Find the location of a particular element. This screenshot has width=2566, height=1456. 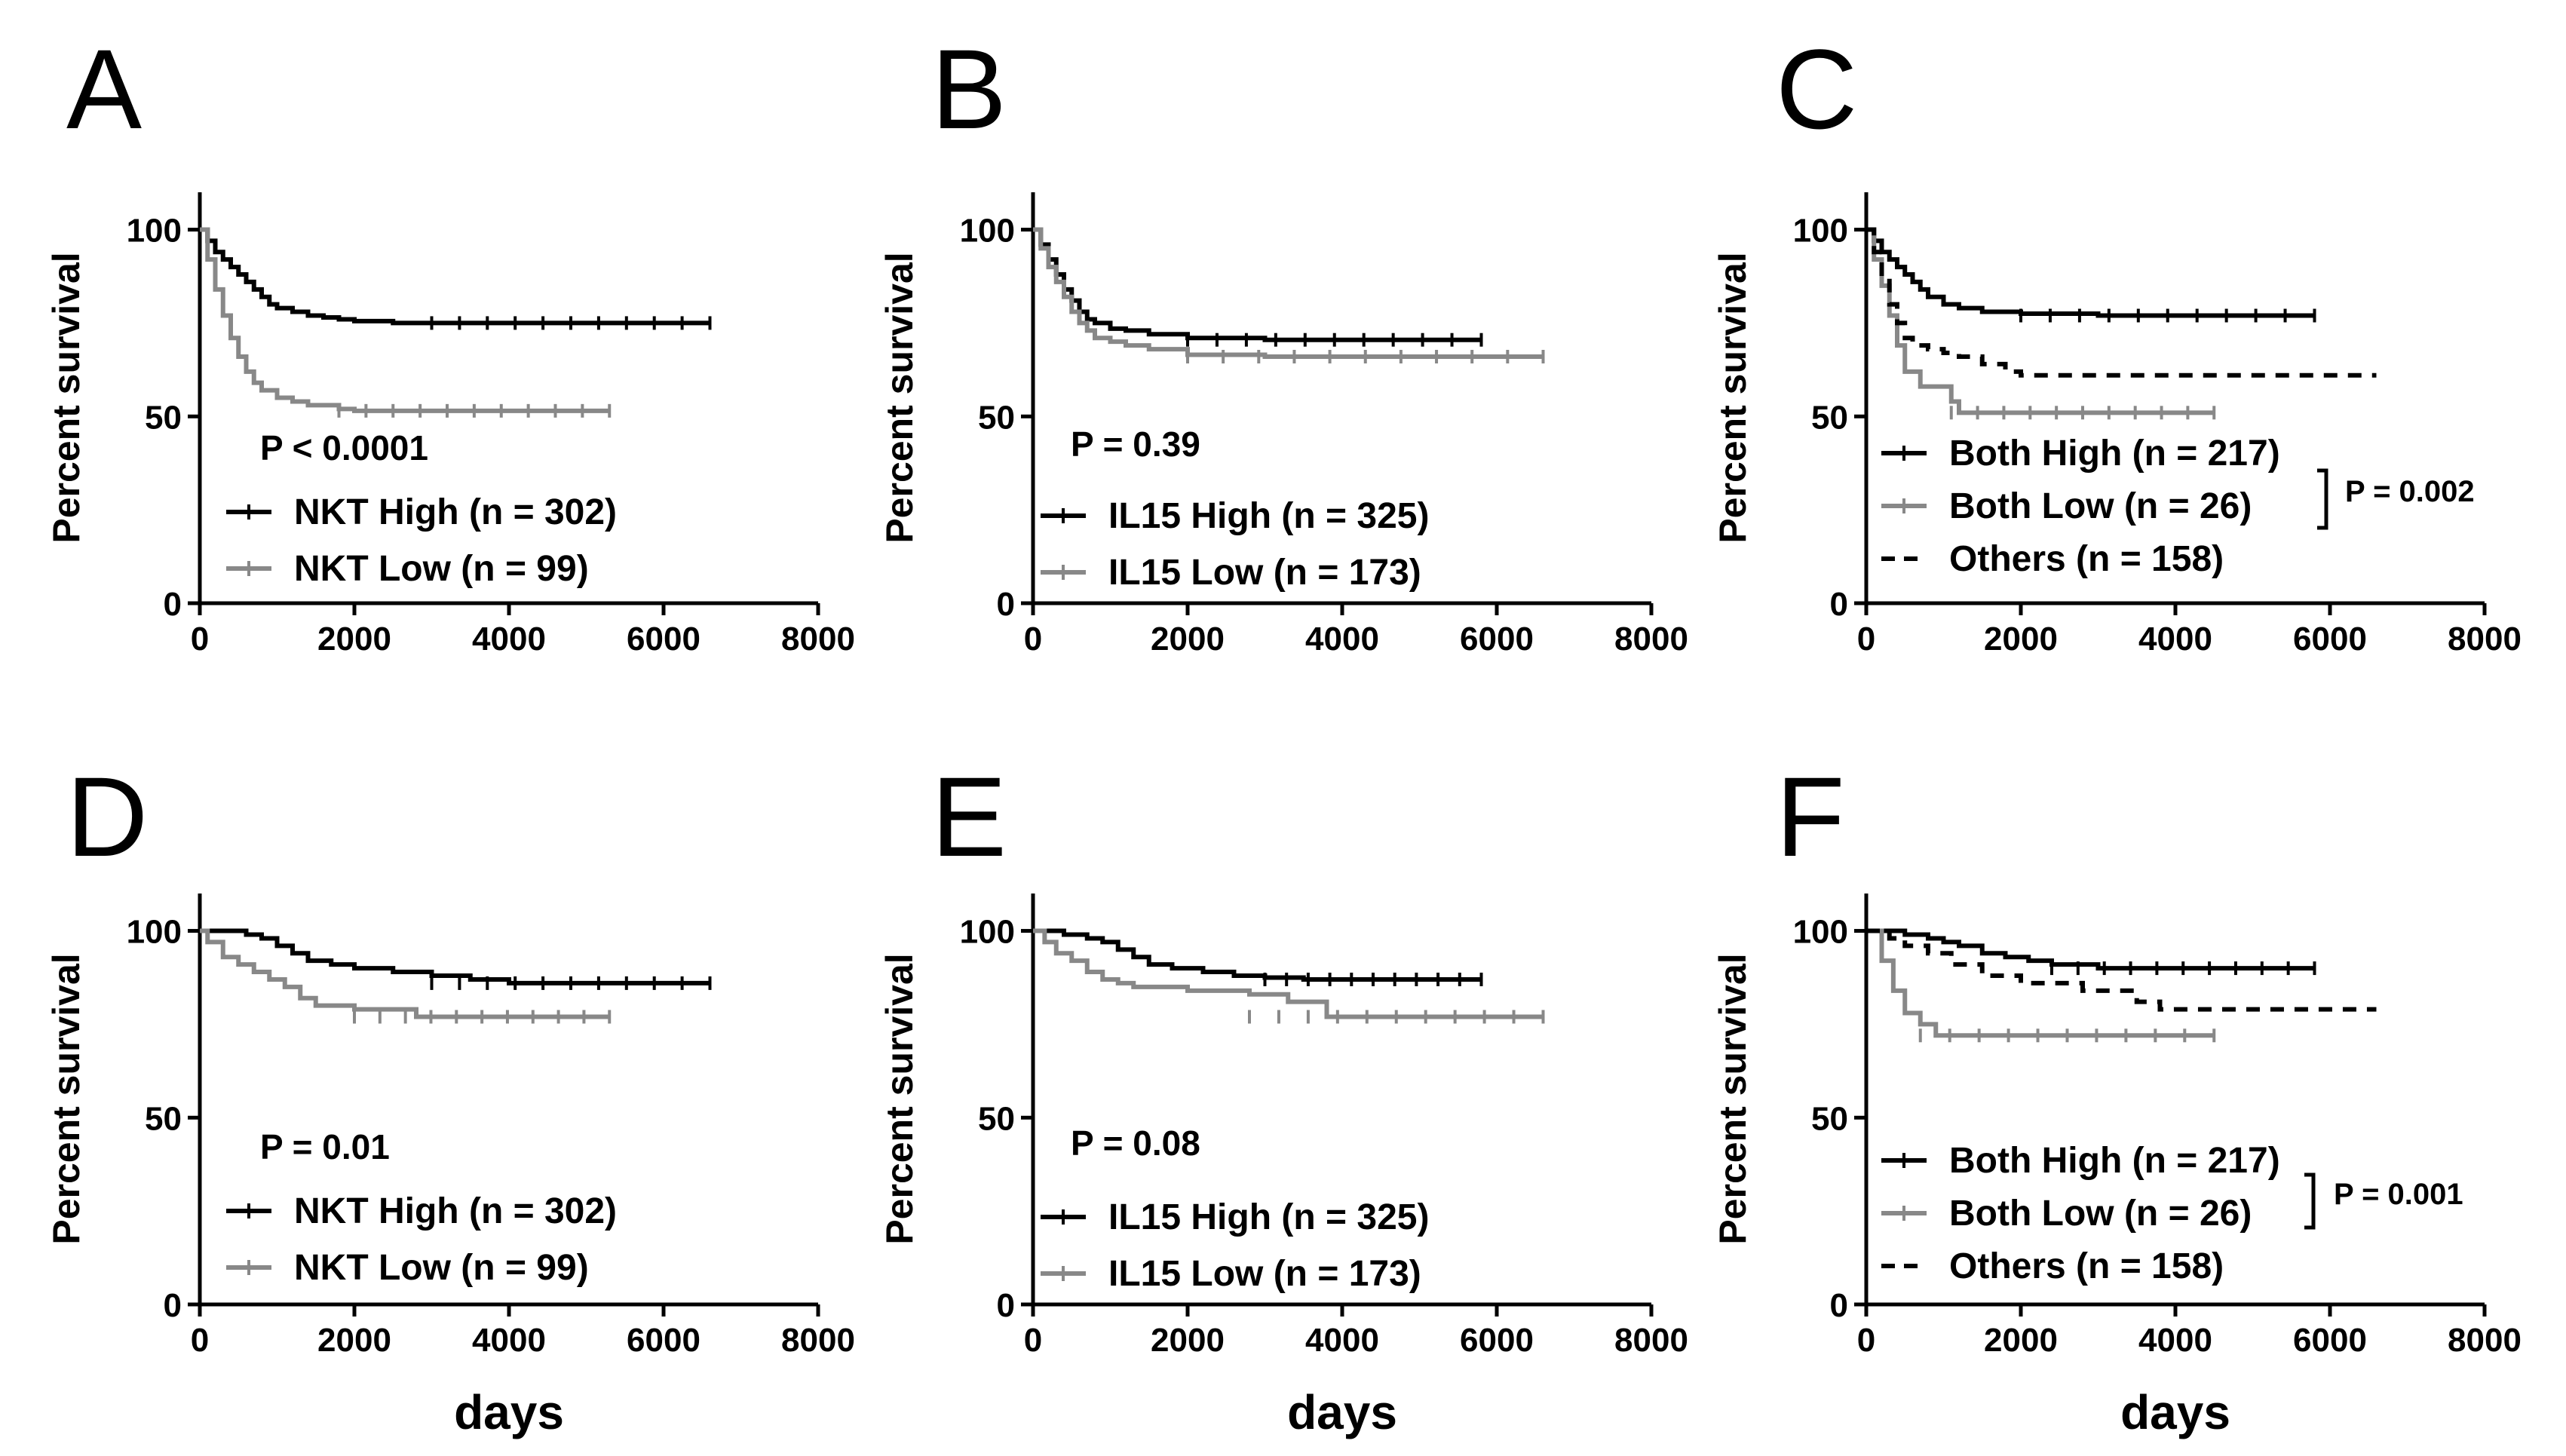

panel-letter: A is located at coordinates (104, 89).